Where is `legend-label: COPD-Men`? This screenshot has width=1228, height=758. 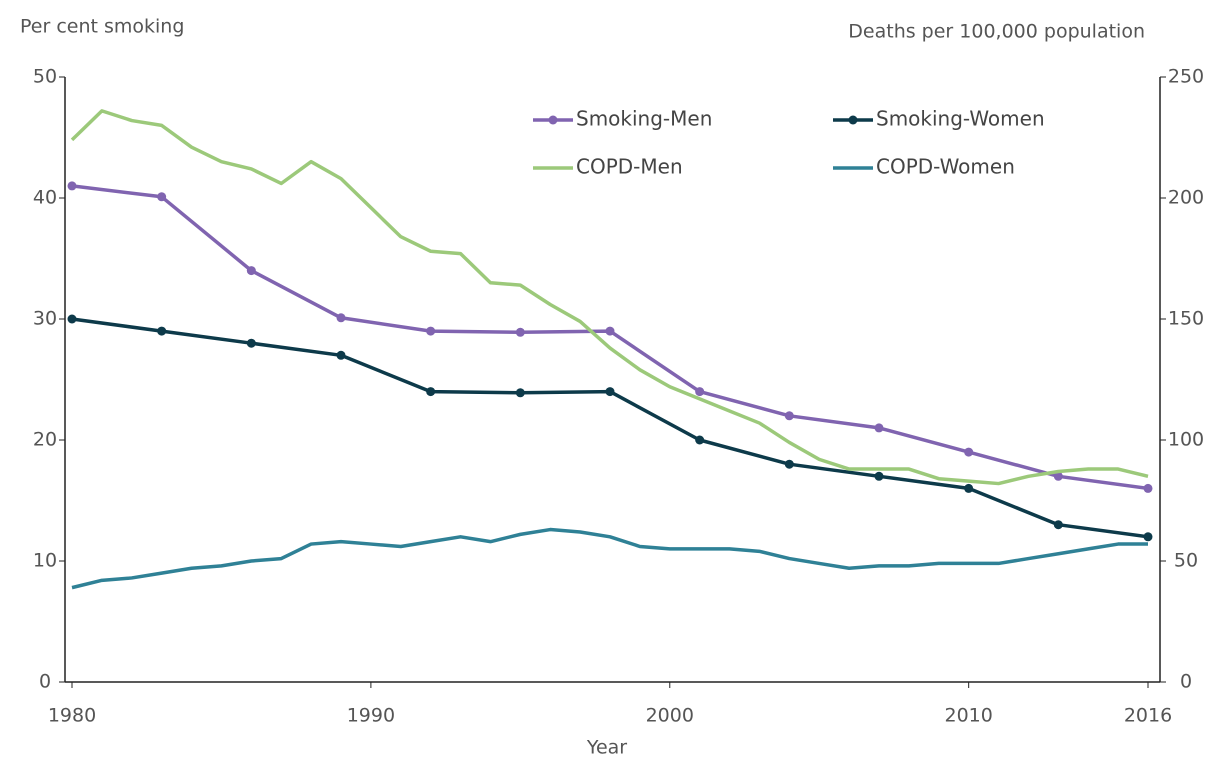
legend-label: COPD-Men is located at coordinates (629, 167).